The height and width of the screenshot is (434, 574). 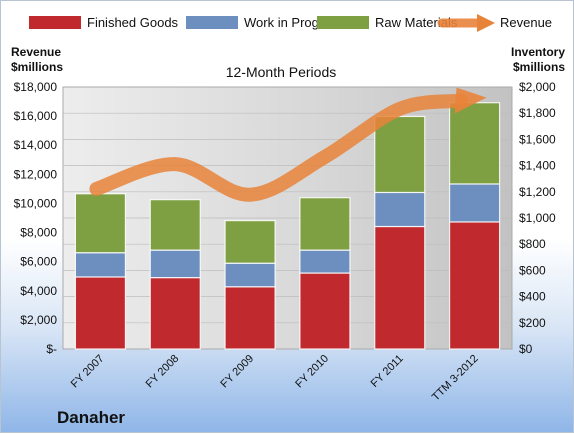 I want to click on category-label: FY 2009, so click(x=237, y=372).